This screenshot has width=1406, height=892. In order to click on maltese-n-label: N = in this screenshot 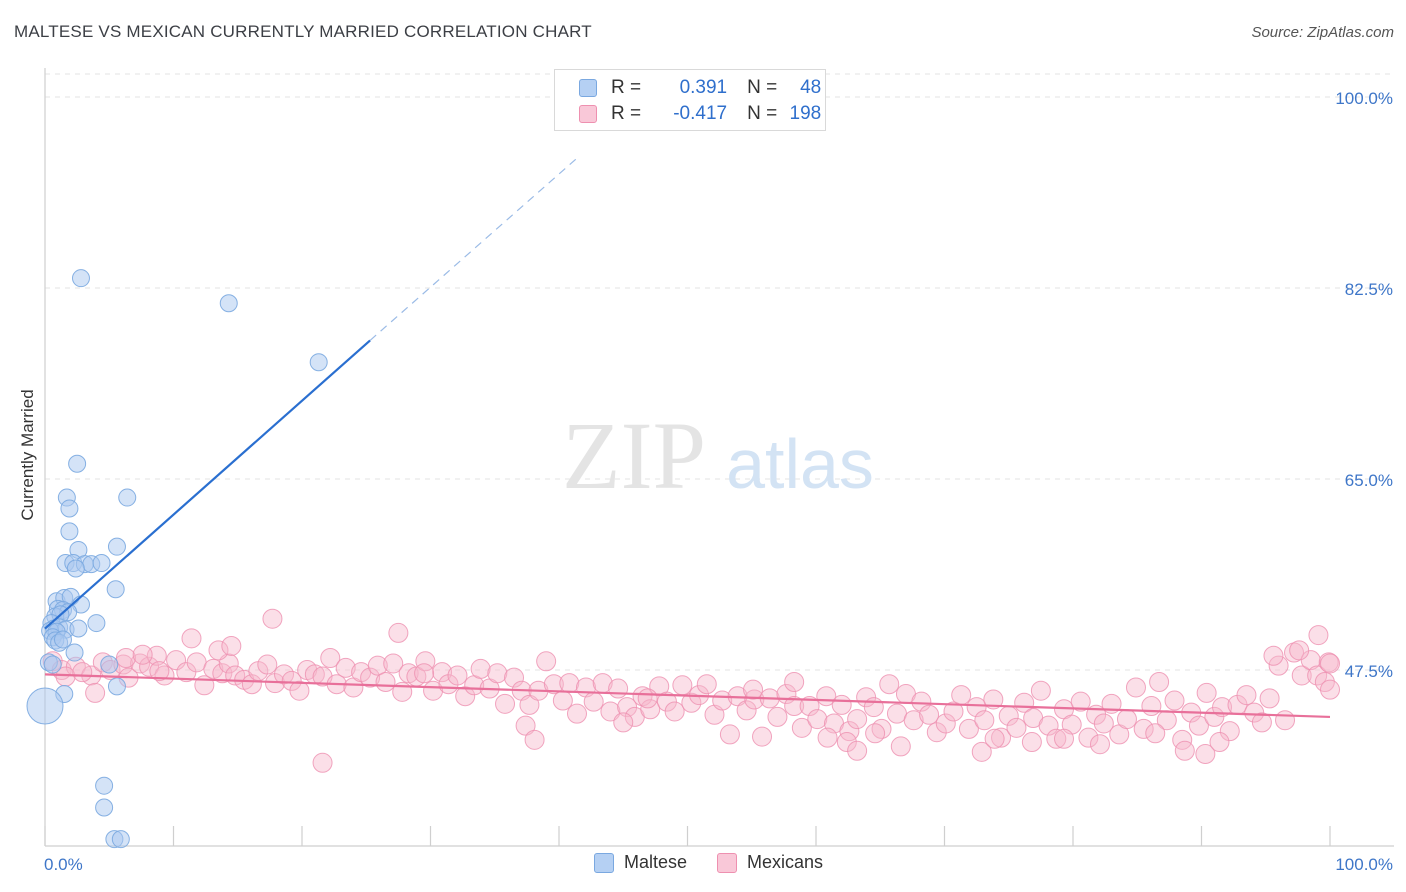, I will do `click(762, 87)`.